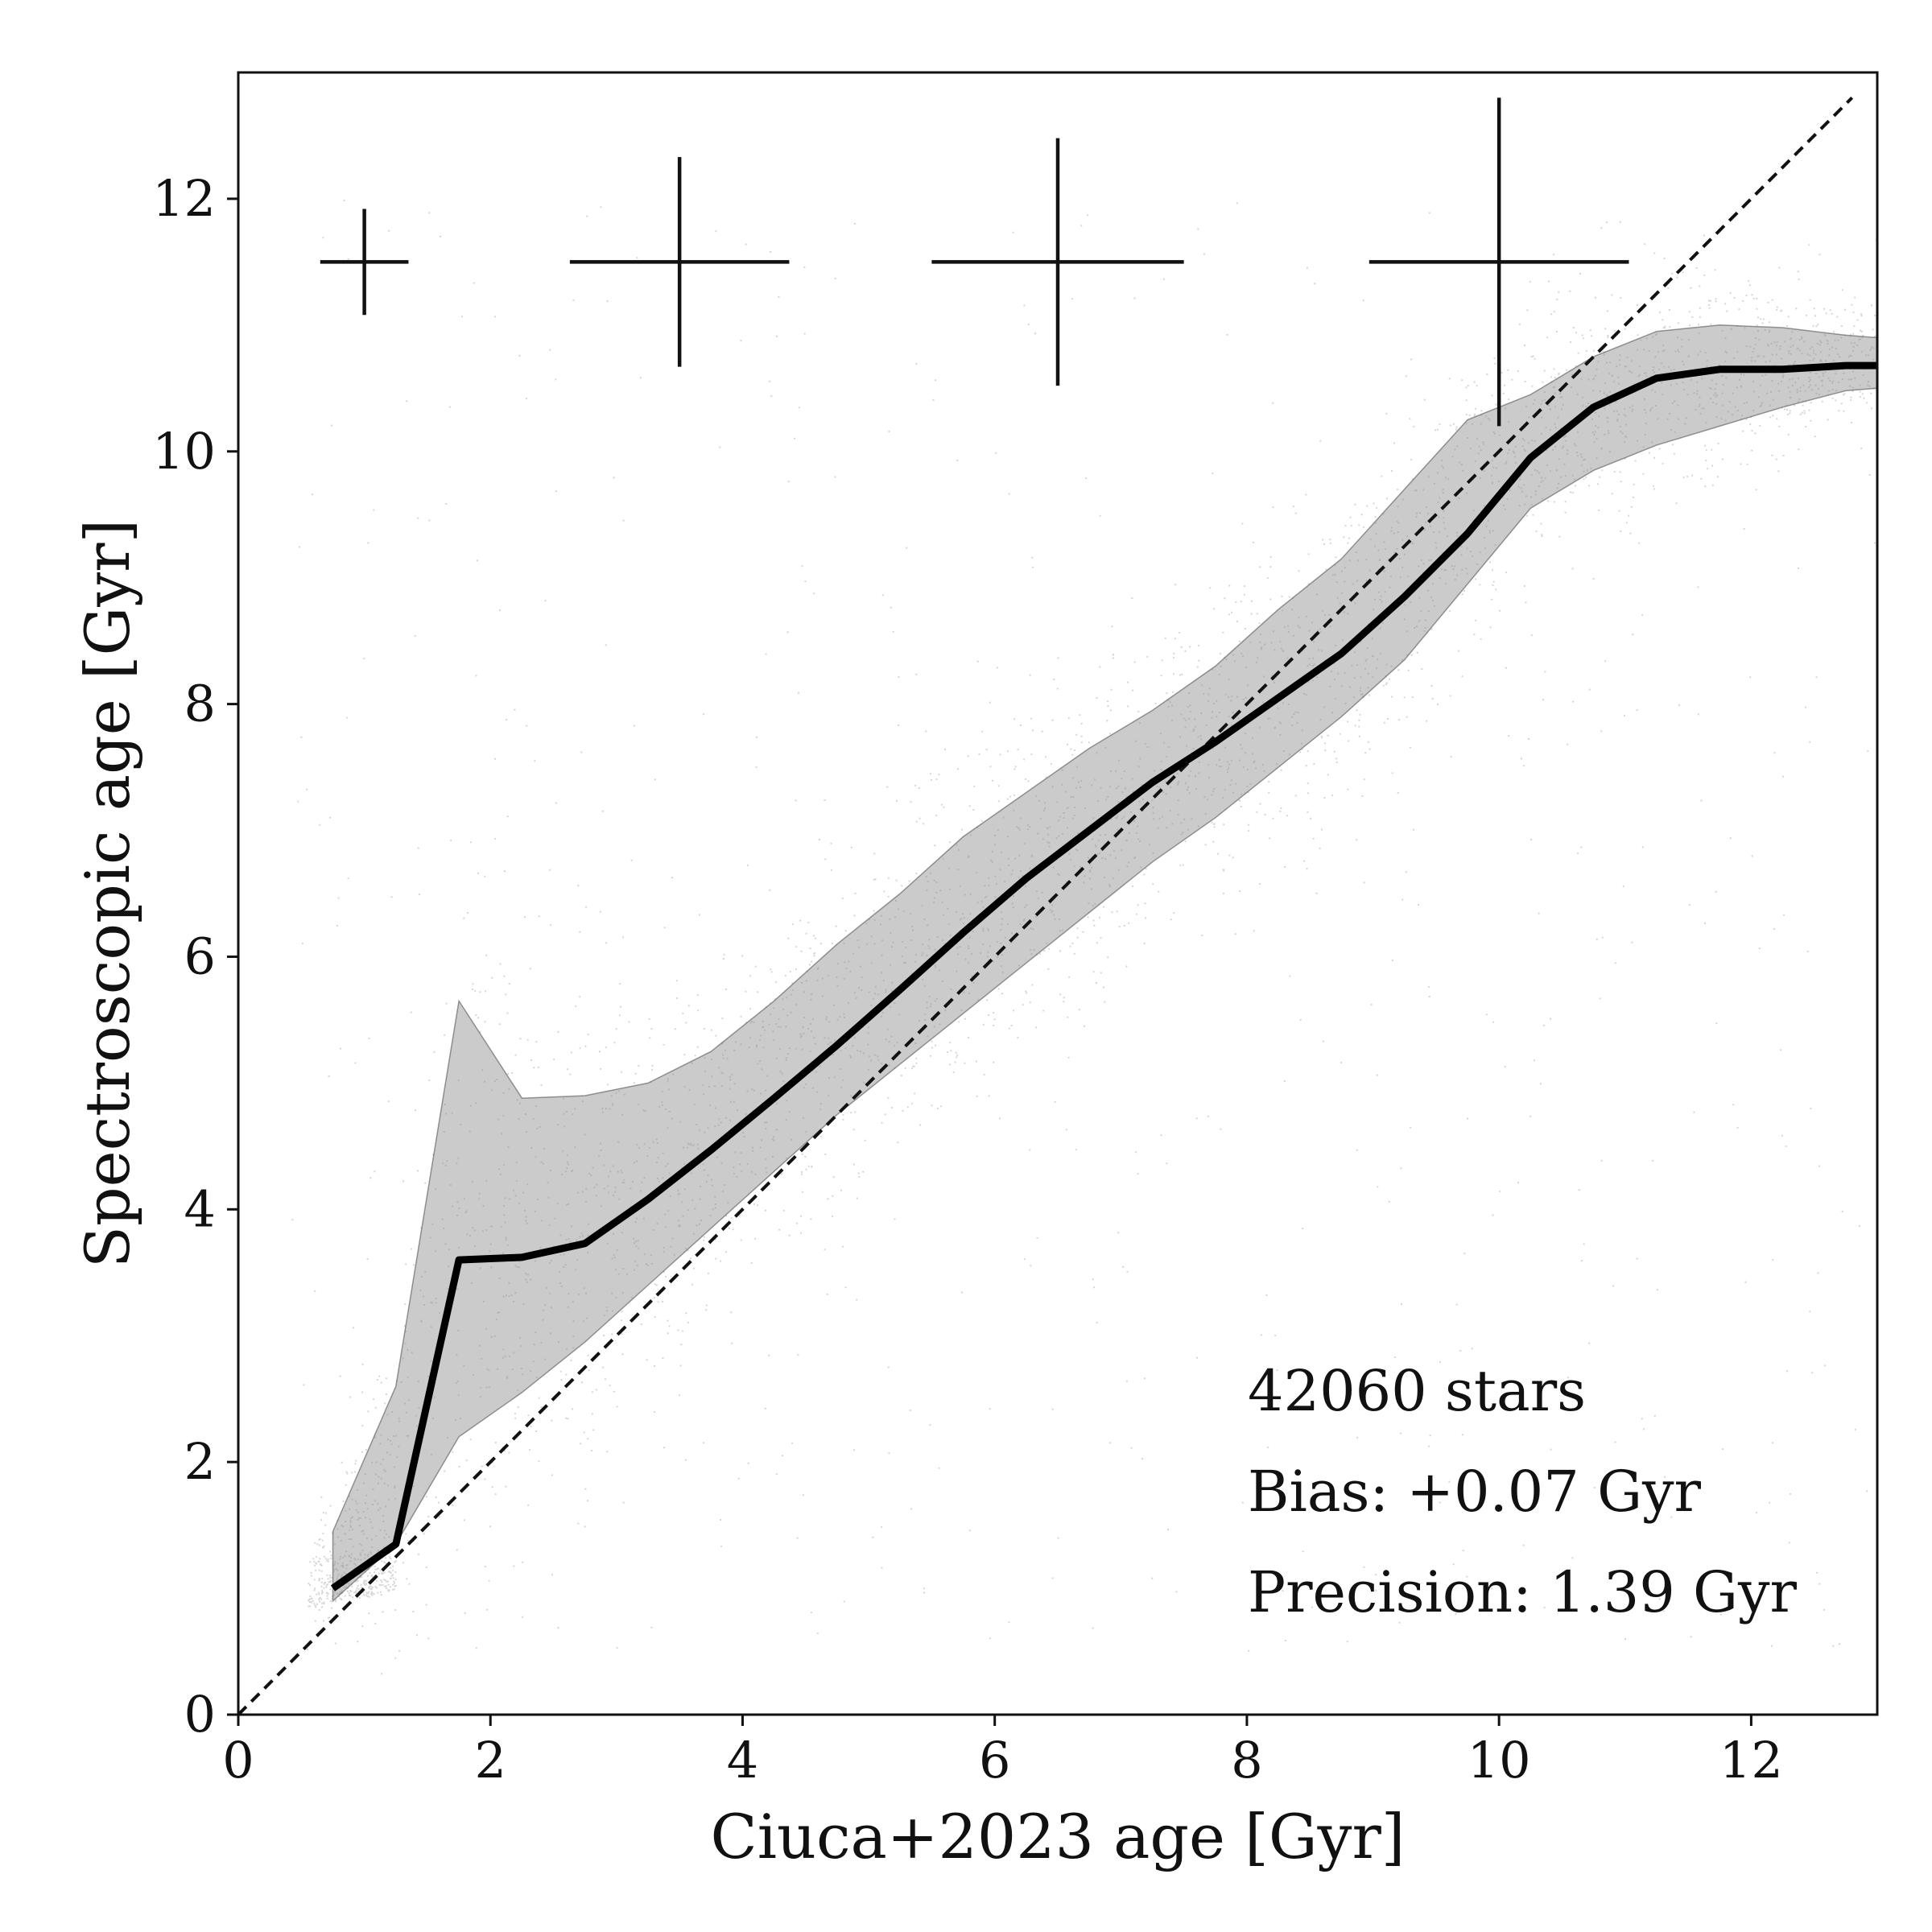  Describe the element at coordinates (200, 1208) in the screenshot. I see `y-tick-label: 4` at that location.